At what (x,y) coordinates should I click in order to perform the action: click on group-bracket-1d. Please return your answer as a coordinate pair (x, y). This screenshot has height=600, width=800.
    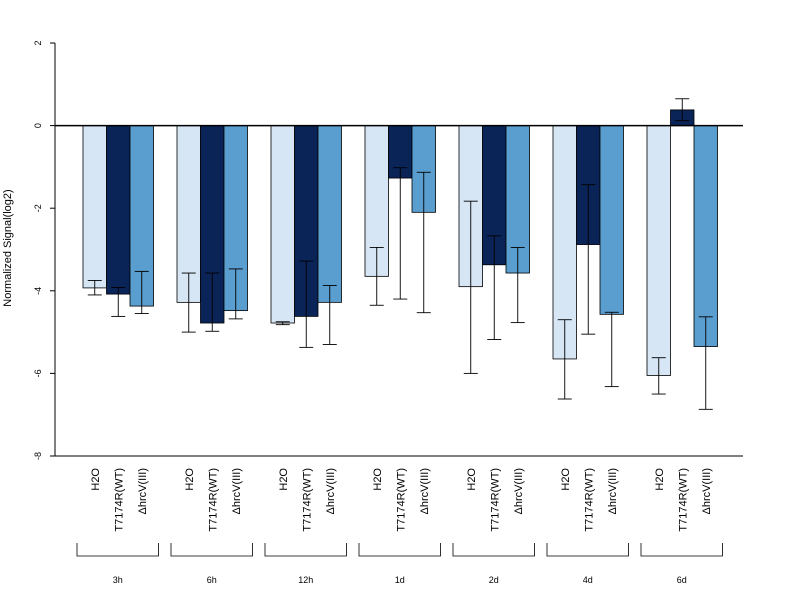
    Looking at the image, I should click on (399, 550).